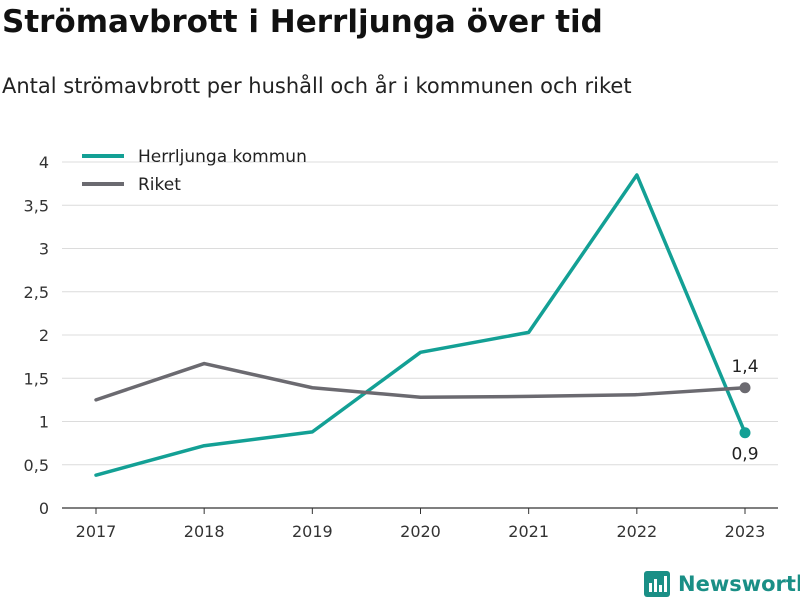  I want to click on y-tick-label: 1, so click(44, 422).